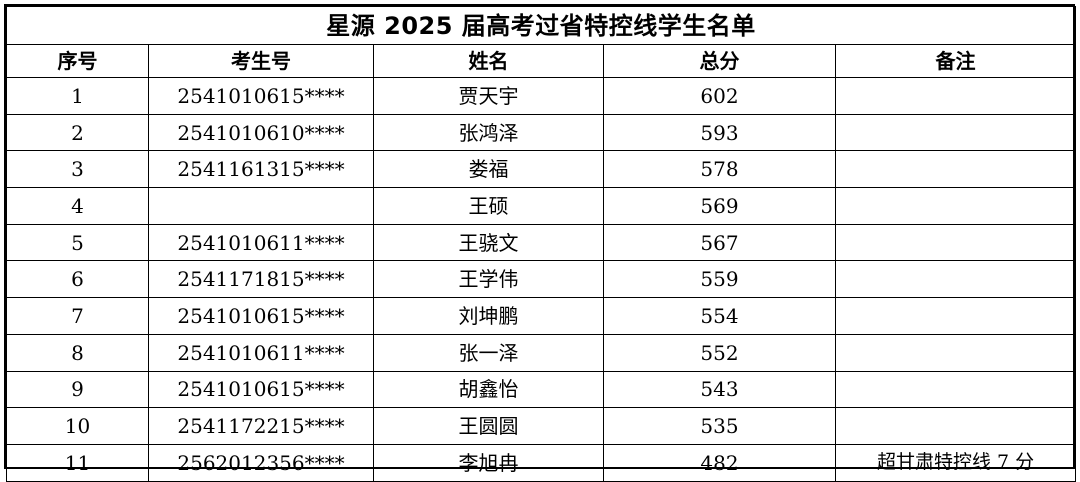 This screenshot has height=482, width=1080. What do you see at coordinates (488, 389) in the screenshot?
I see `student-name-cell: 胡鑫怡` at bounding box center [488, 389].